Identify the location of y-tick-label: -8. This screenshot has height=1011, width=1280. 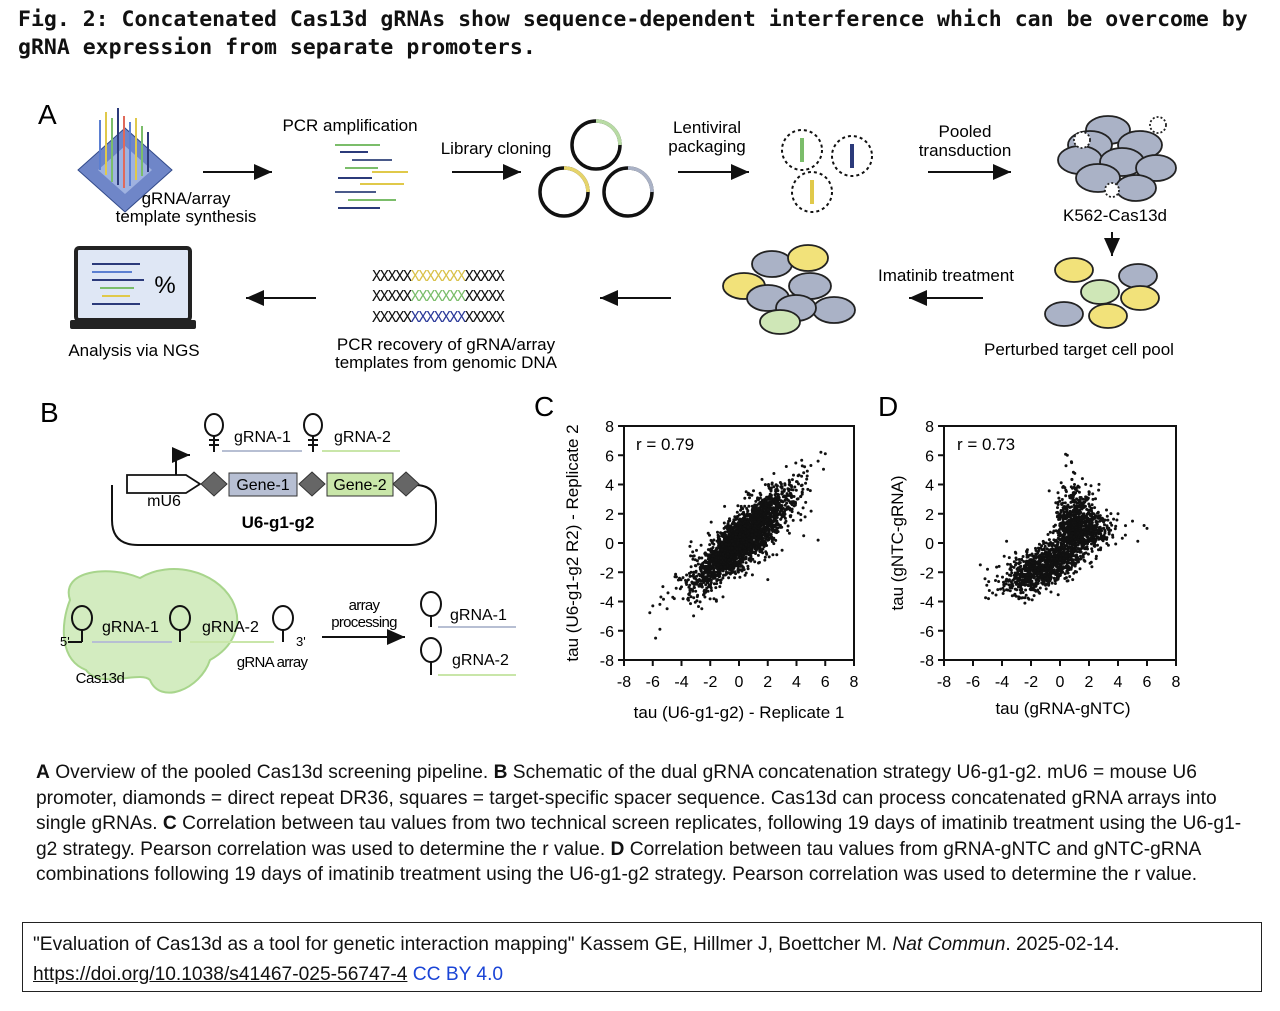
(927, 661).